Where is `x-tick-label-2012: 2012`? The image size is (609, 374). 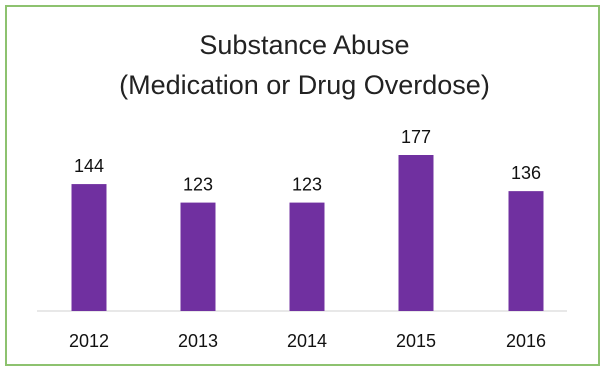 x-tick-label-2012: 2012 is located at coordinates (89, 341).